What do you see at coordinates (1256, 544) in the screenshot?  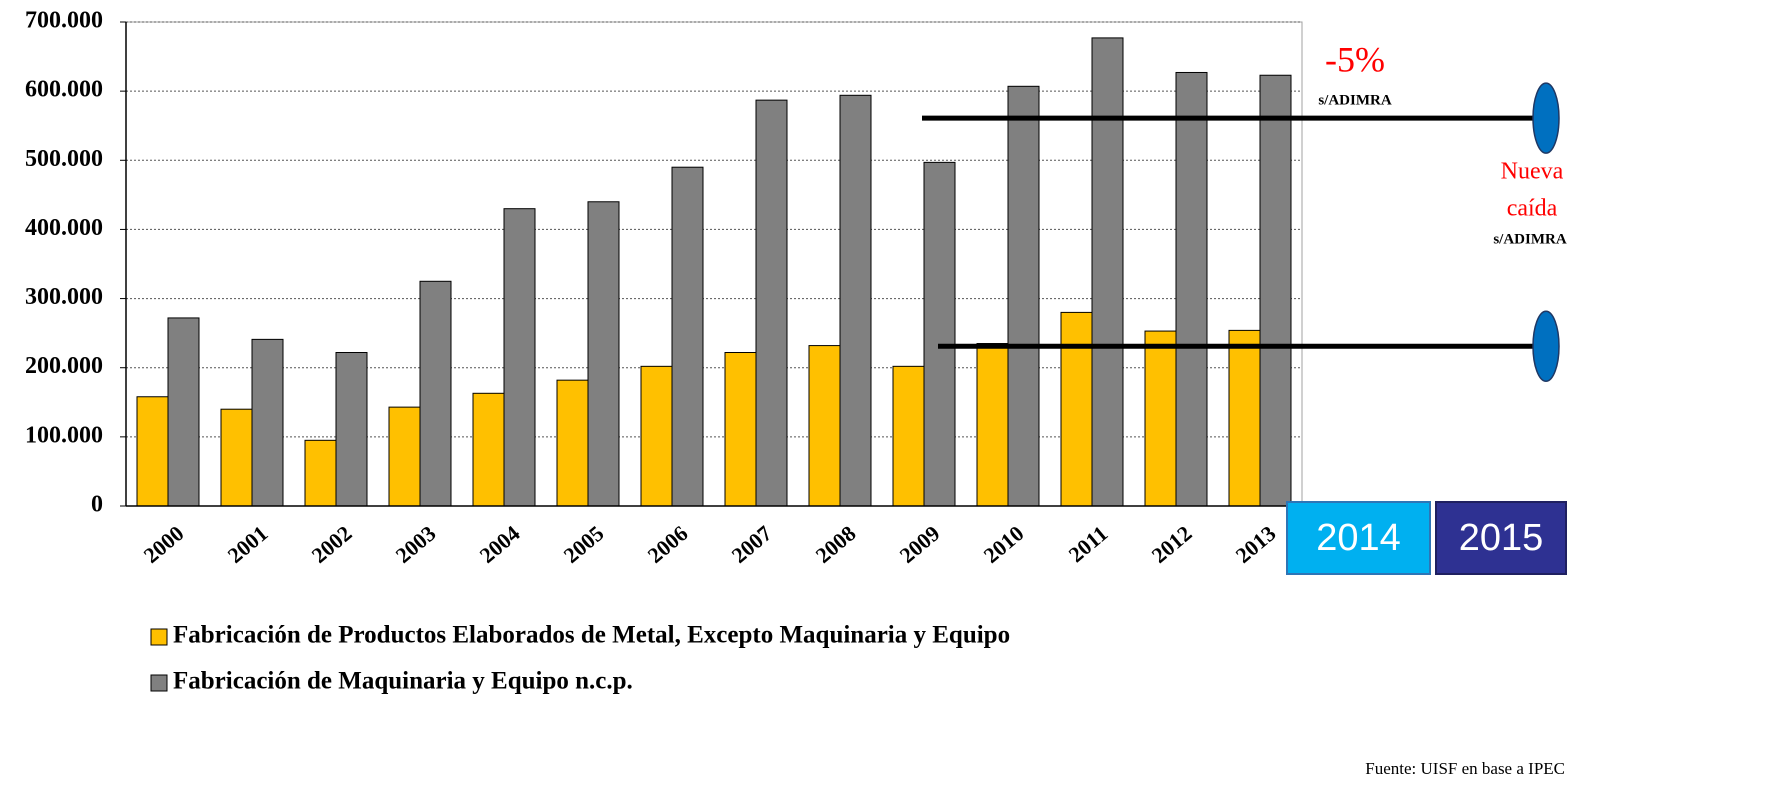 I see `x-tick-label: 2013` at bounding box center [1256, 544].